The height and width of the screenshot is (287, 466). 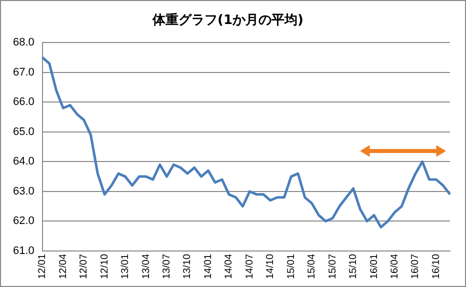 I want to click on x-tick-label: 15/07, so click(x=332, y=267).